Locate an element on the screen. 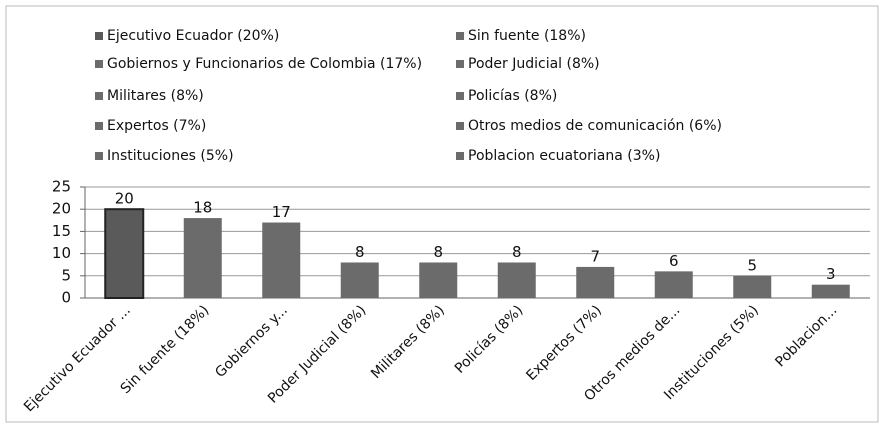  value-label: 7 is located at coordinates (595, 256).